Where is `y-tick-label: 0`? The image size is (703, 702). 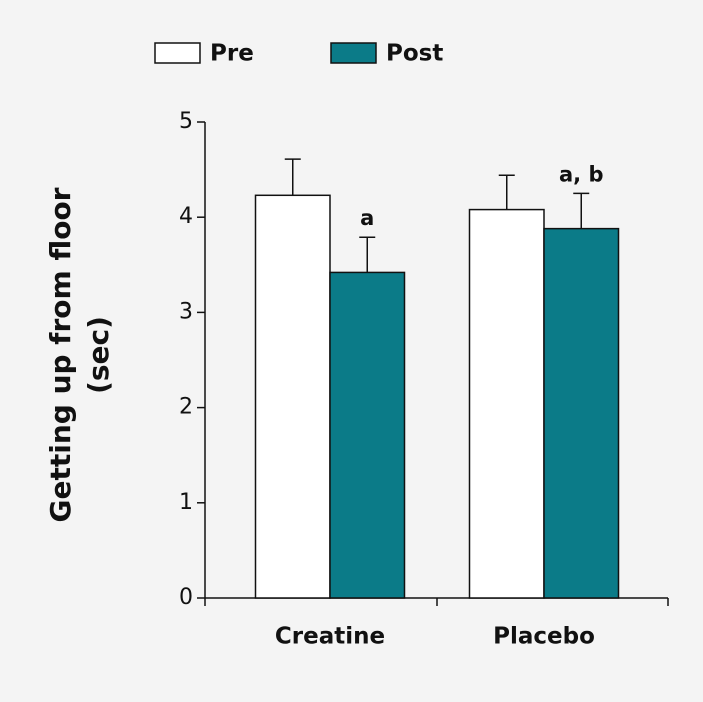
y-tick-label: 0 is located at coordinates (186, 597).